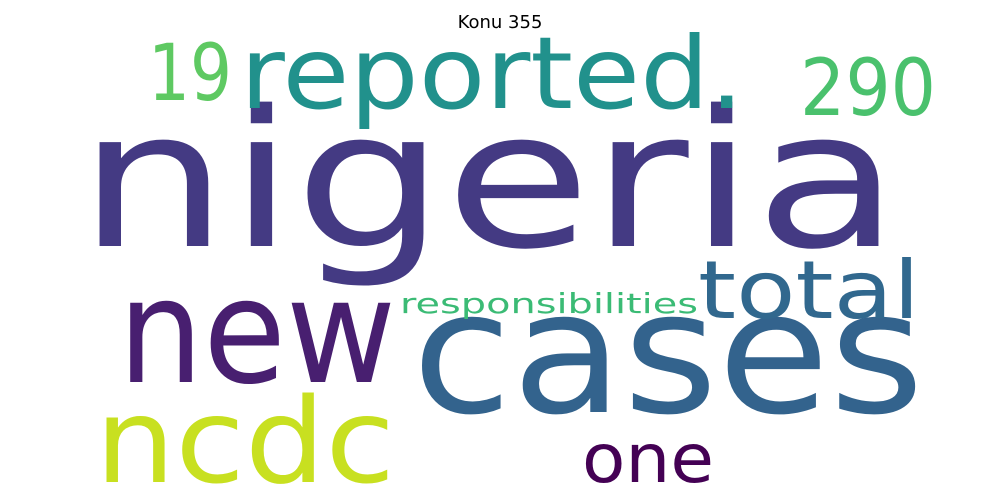 This screenshot has width=1000, height=500. What do you see at coordinates (492, 73) in the screenshot?
I see `word-reported: reported.` at bounding box center [492, 73].